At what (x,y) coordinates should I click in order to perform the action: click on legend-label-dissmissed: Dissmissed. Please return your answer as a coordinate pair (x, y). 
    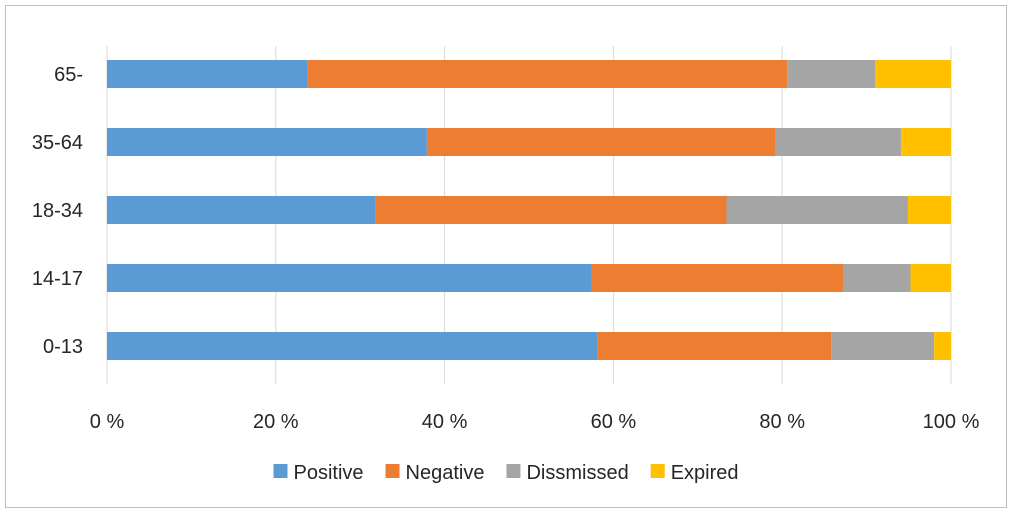
    Looking at the image, I should click on (577, 473).